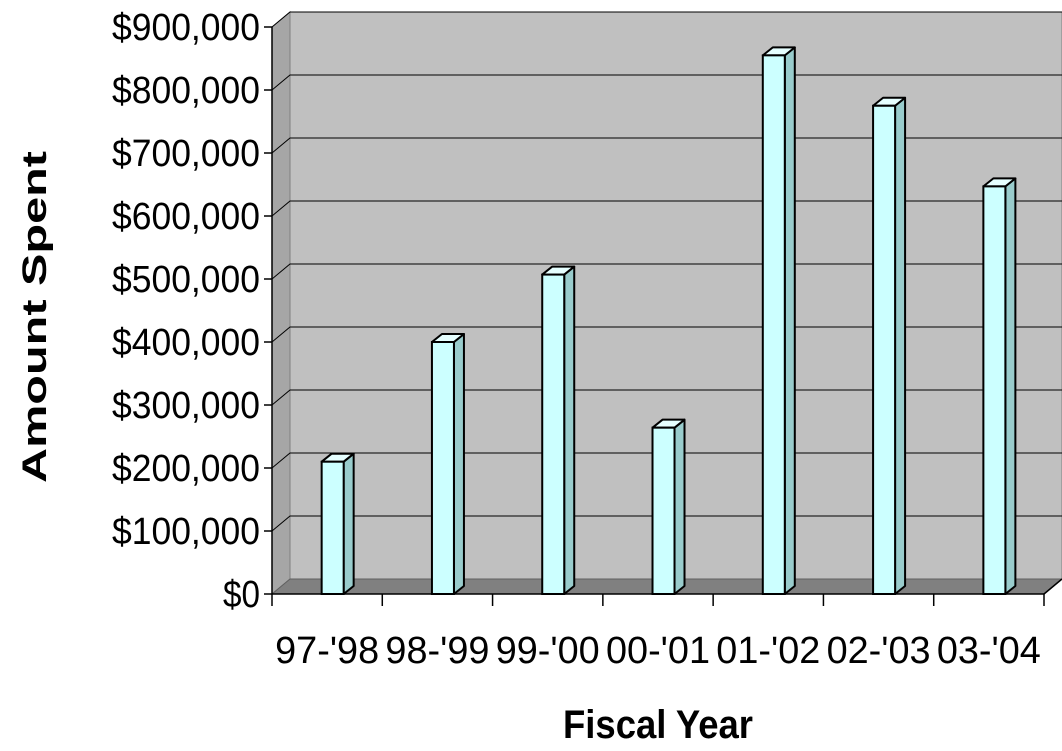 Image resolution: width=1062 pixels, height=751 pixels. I want to click on y-tick-label: $0, so click(241, 595).